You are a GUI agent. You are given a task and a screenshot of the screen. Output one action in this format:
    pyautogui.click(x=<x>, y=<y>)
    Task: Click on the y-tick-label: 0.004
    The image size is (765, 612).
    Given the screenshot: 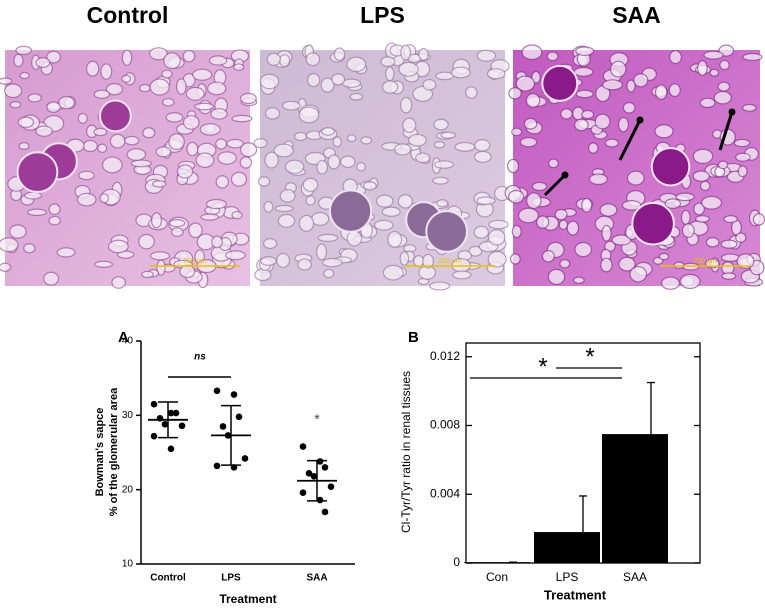 What is the action you would take?
    pyautogui.click(x=445, y=493)
    